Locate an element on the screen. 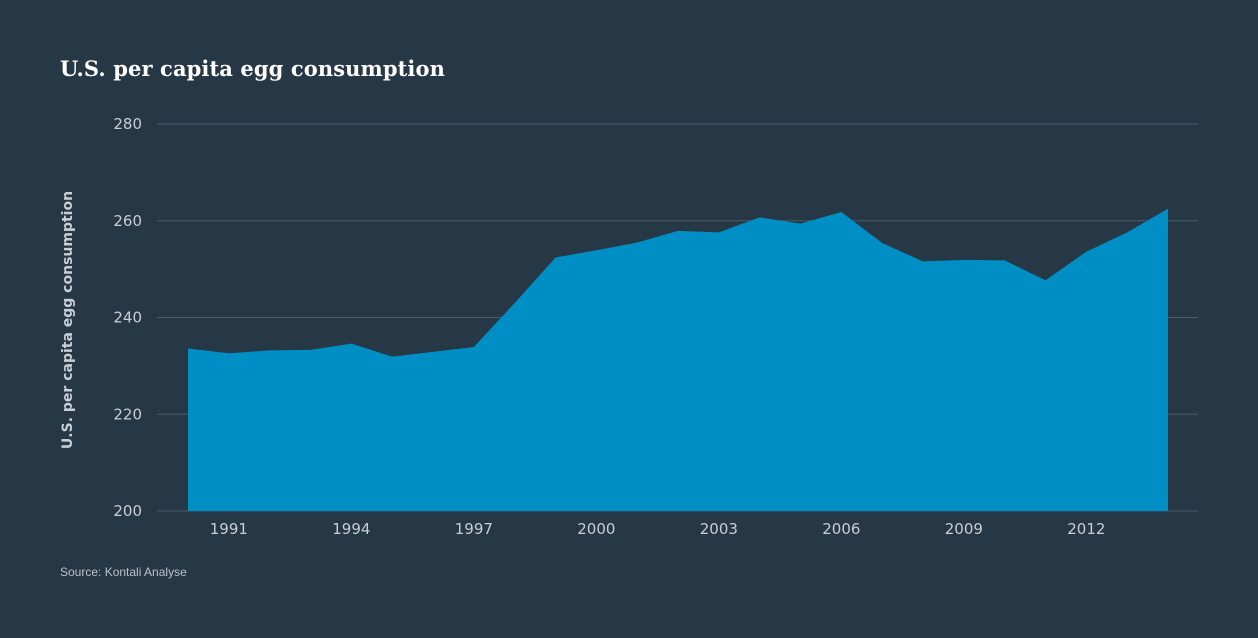  y-axis-ticks: 200 220 240 260 280 is located at coordinates (127, 317).